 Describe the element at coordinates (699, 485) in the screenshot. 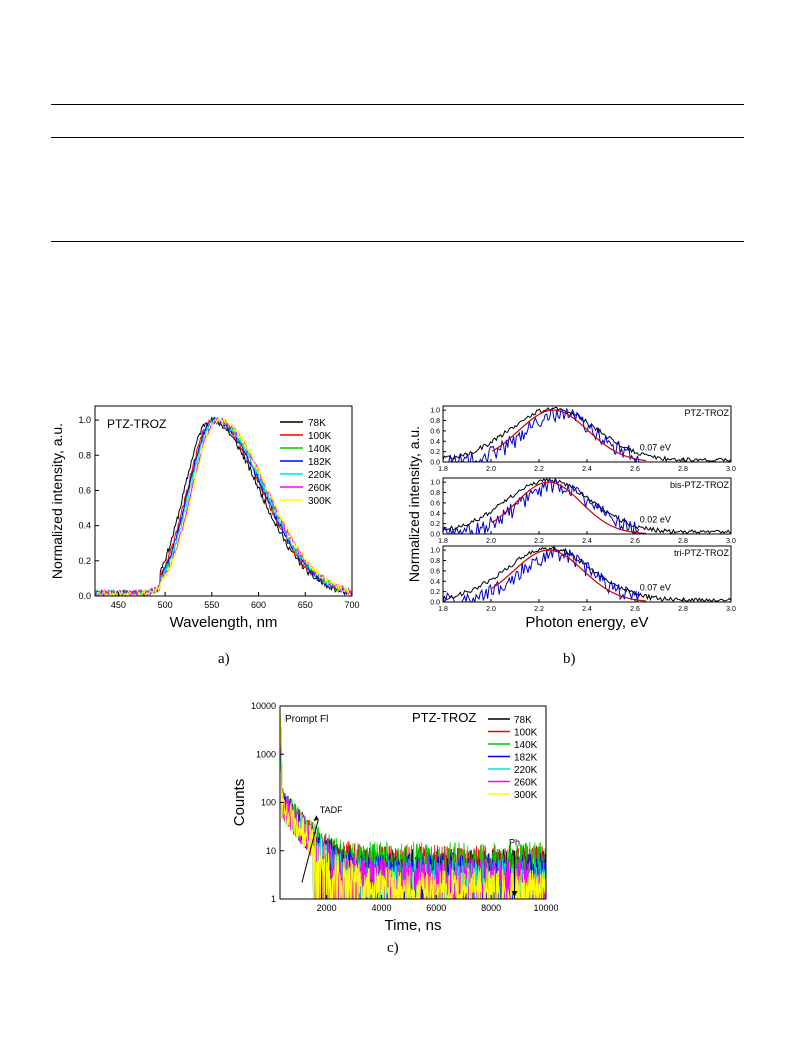

I see `panel-title-bis-PTZ-TROZ: bis-PTZ-TROZ` at that location.